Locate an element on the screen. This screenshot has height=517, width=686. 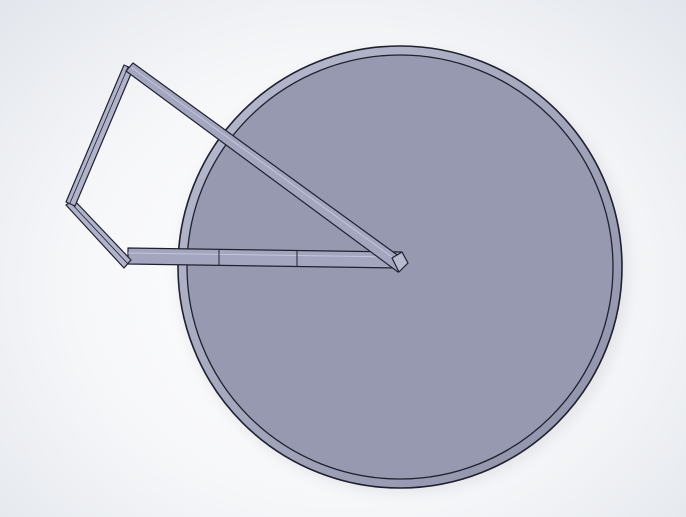
horizontal-arm is located at coordinates (264, 258).